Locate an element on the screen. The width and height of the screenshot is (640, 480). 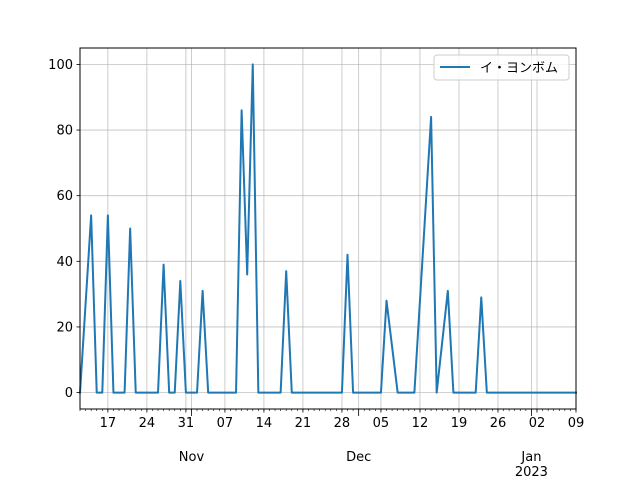
x-tick-label: 09 is located at coordinates (576, 423).